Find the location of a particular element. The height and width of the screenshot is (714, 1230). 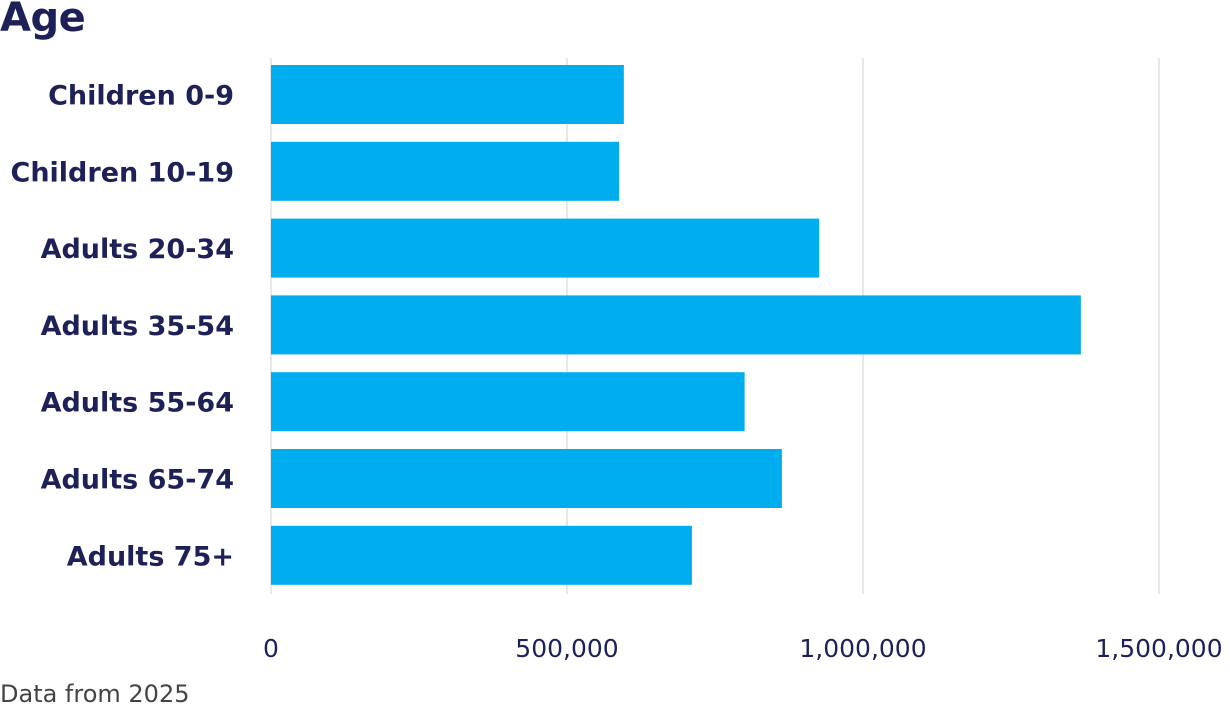

x-tick-label: 1,000,000 is located at coordinates (862, 648).